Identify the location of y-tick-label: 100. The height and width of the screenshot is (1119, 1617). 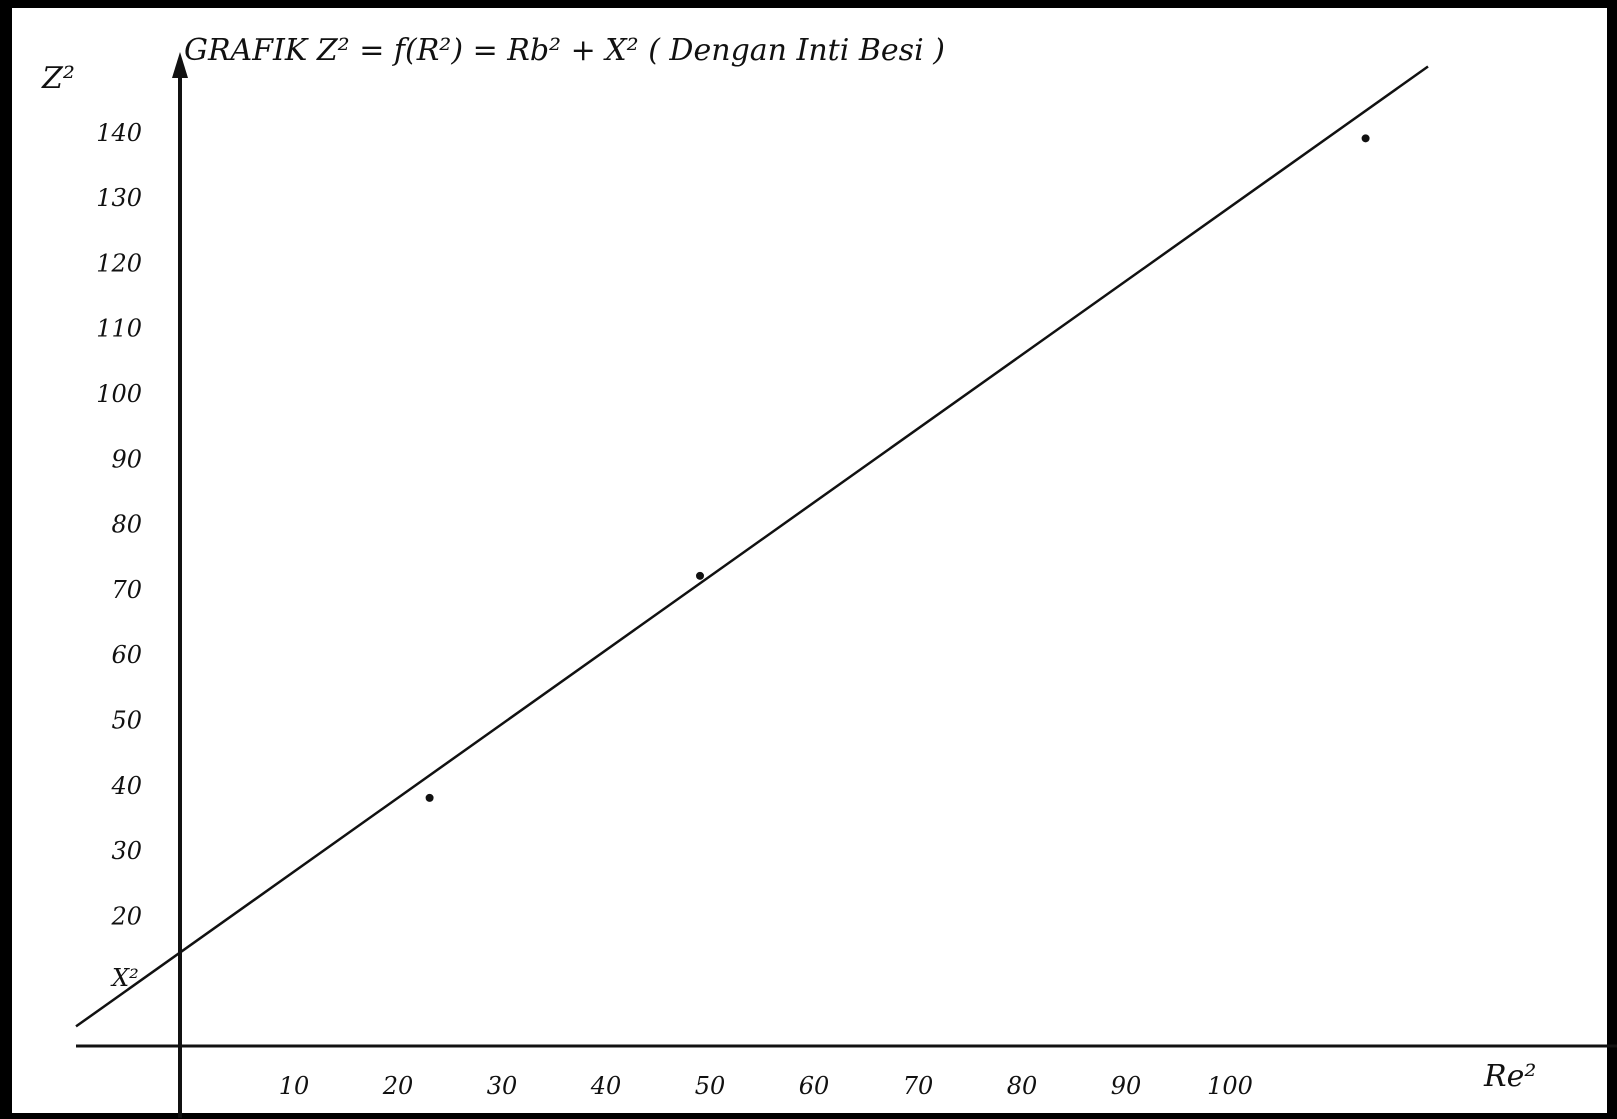
(119, 394).